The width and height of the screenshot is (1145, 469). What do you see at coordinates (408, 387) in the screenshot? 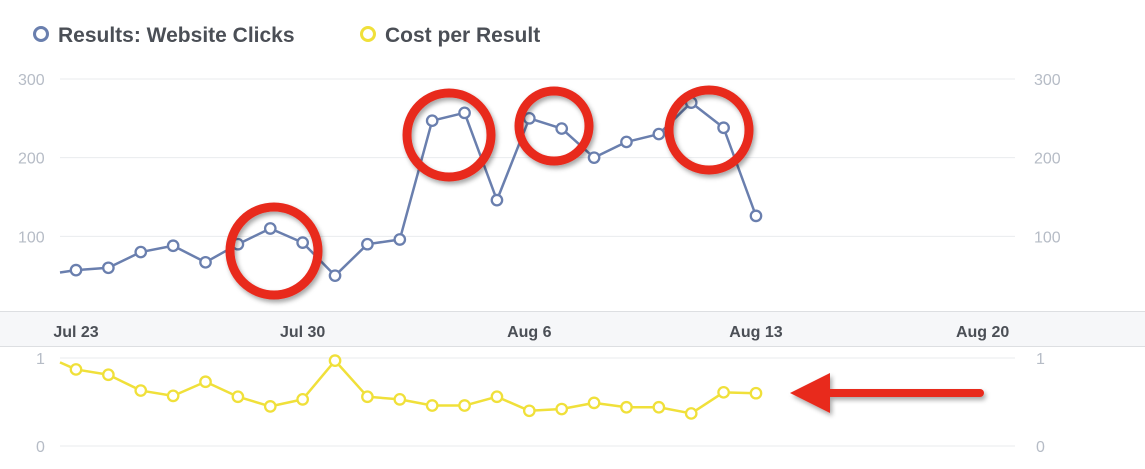
I see `cost-line` at bounding box center [408, 387].